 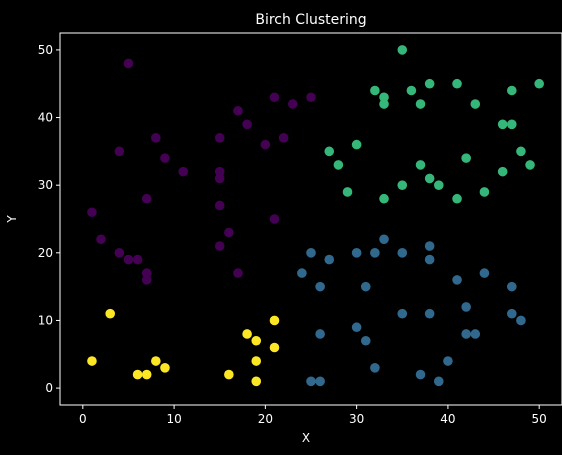 What do you see at coordinates (45, 50) in the screenshot?
I see `y-tick-label: 50` at bounding box center [45, 50].